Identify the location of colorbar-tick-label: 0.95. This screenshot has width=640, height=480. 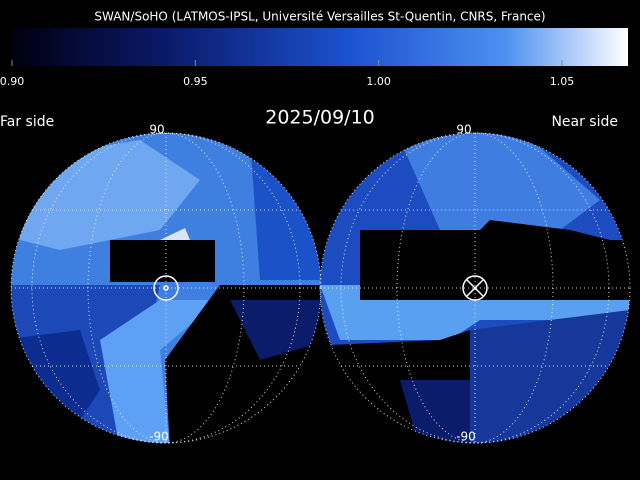
(195, 81).